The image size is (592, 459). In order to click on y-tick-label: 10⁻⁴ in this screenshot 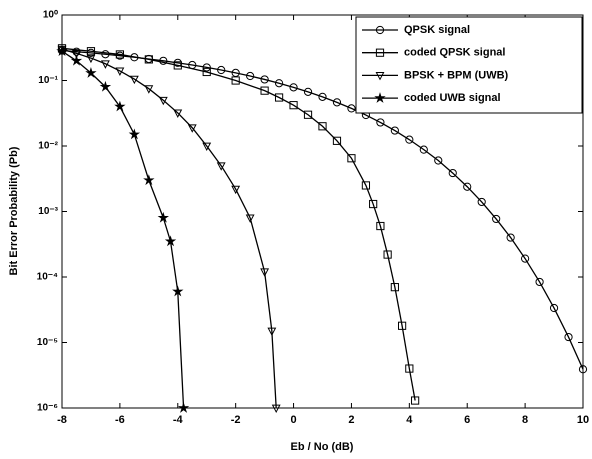, I will do `click(47, 277)`.